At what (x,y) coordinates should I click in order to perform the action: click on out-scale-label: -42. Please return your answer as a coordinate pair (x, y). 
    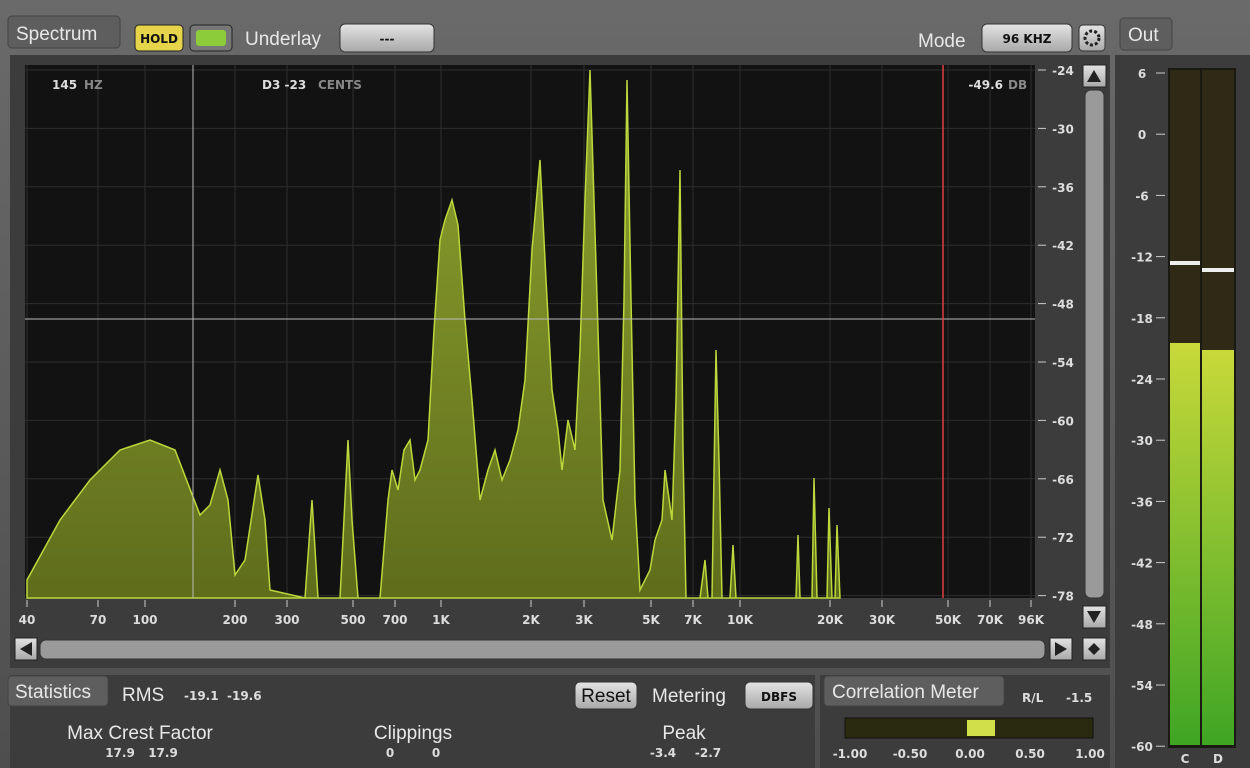
    Looking at the image, I should click on (1142, 564).